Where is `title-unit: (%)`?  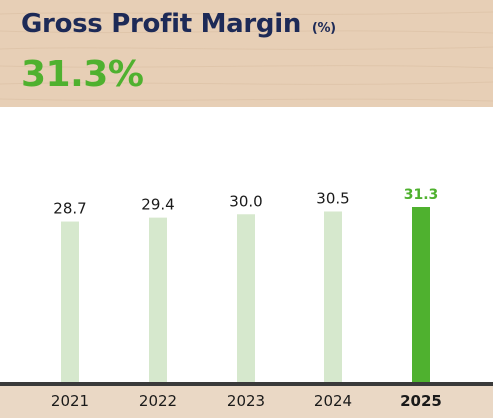
title-unit: (%) is located at coordinates (323, 28).